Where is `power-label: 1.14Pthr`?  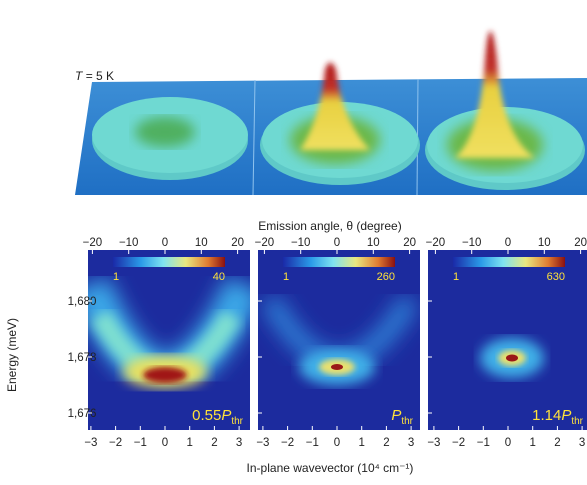 power-label: 1.14Pthr is located at coordinates (558, 417).